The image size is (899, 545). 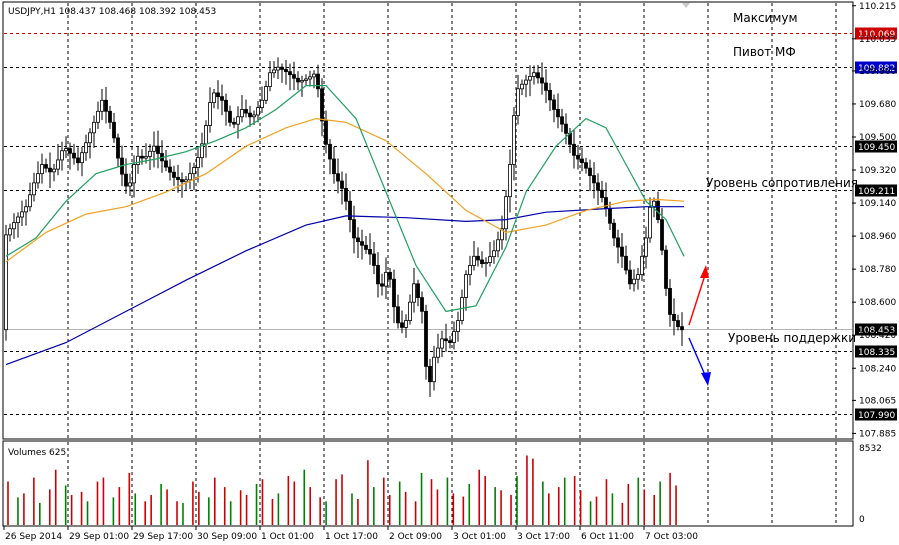 I want to click on price-tick-label: 109.320, so click(x=877, y=171).